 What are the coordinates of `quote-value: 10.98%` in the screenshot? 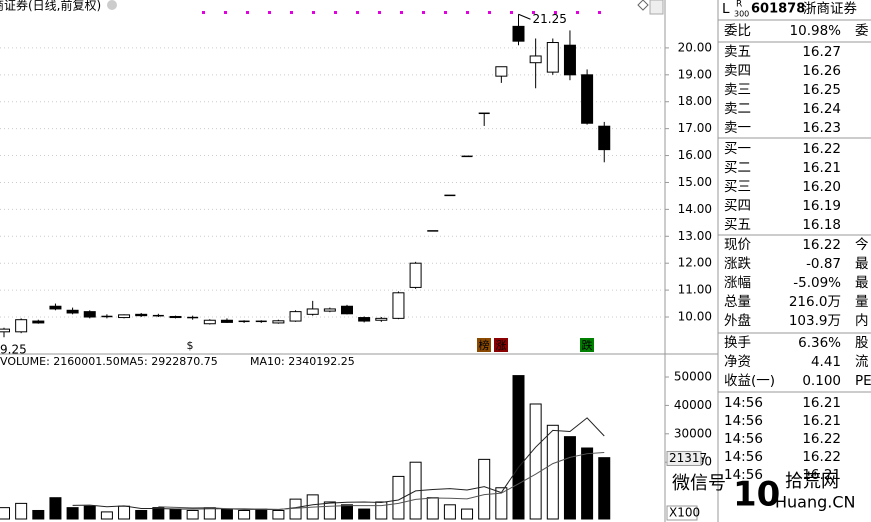 It's located at (816, 31).